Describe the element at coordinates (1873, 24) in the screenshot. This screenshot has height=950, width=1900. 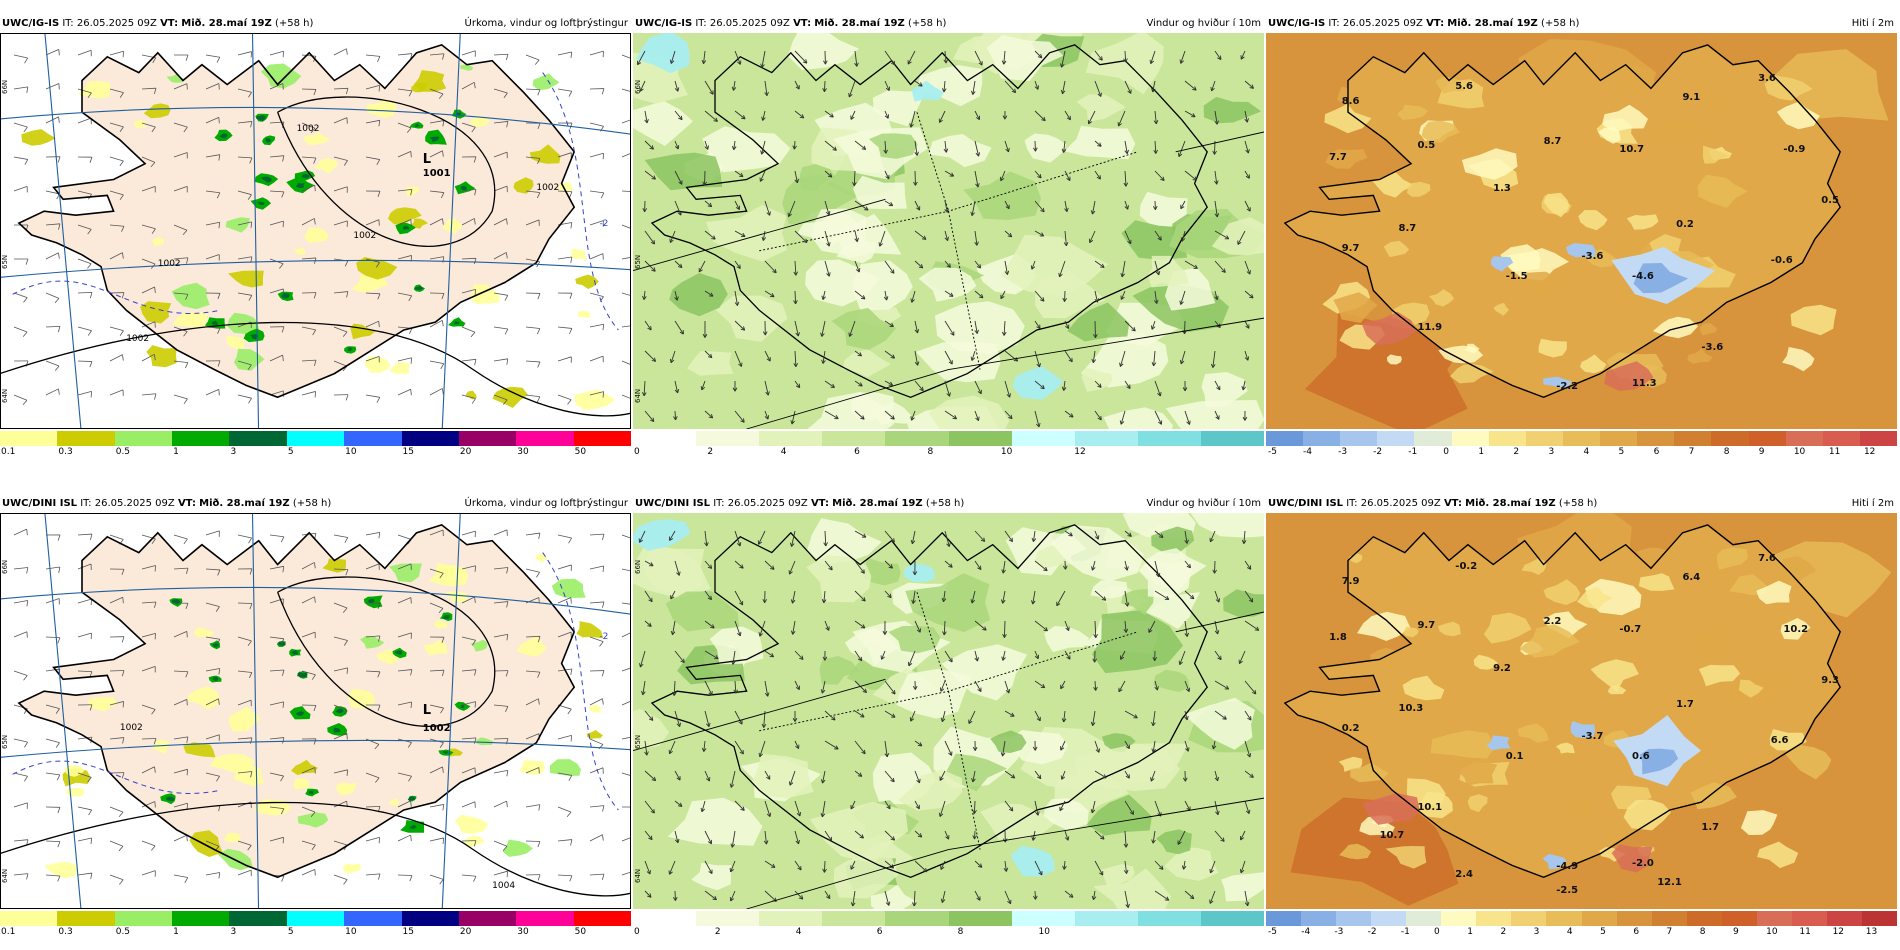
I see `product-title: Hiti í 2m` at that location.